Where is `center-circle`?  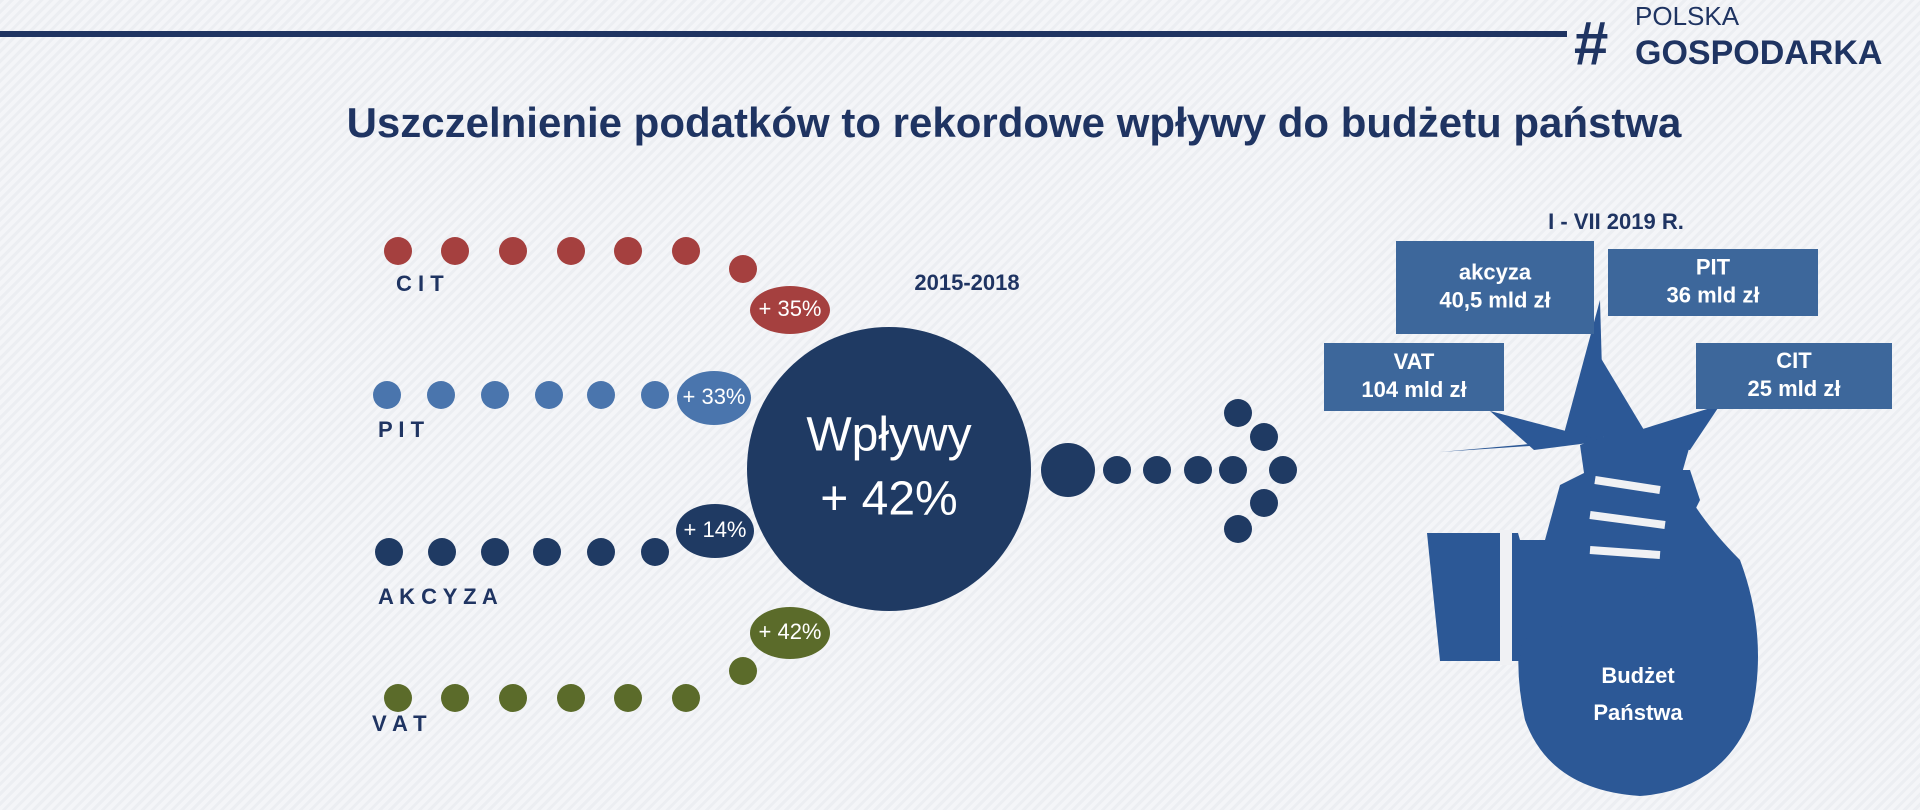
center-circle is located at coordinates (889, 469).